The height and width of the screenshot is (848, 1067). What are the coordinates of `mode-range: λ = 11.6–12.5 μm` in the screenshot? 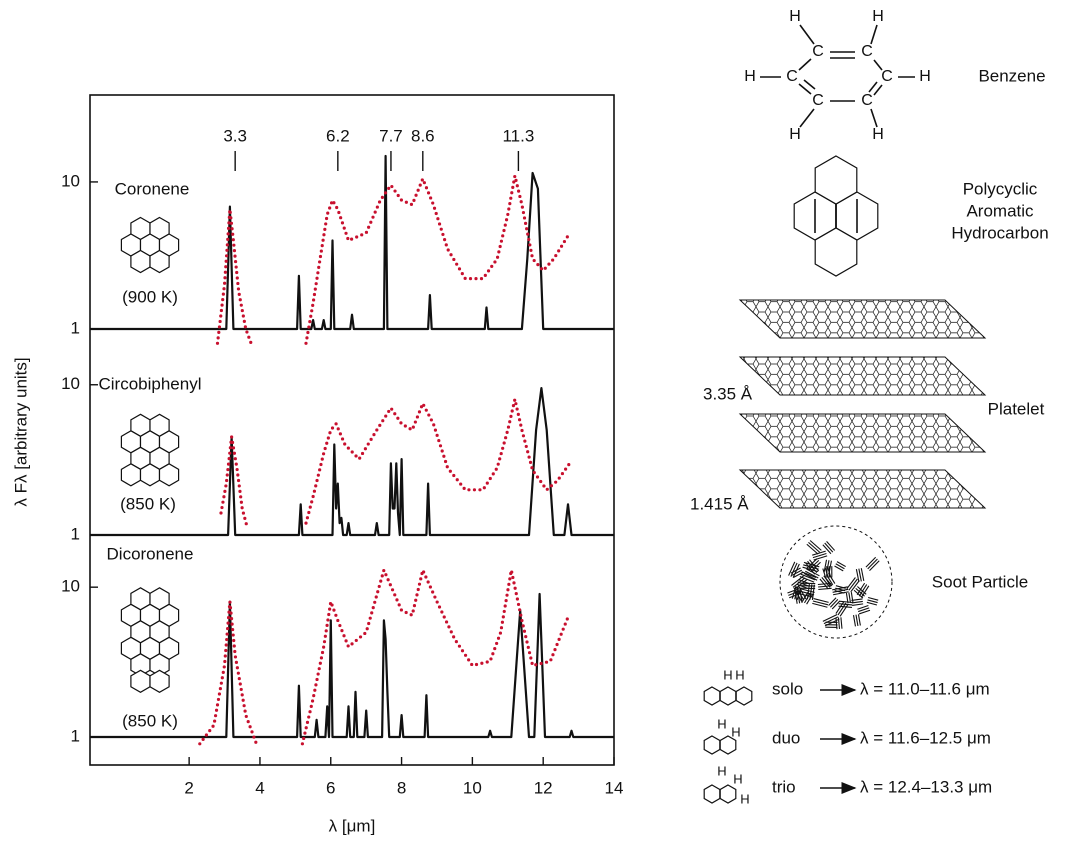 It's located at (925, 737).